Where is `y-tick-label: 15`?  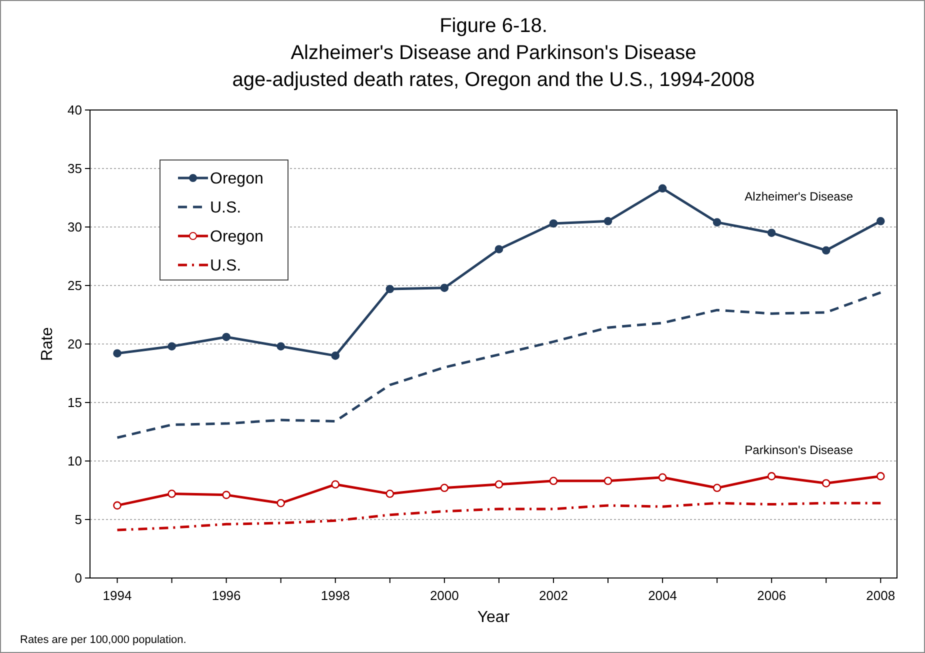
y-tick-label: 15 is located at coordinates (75, 402).